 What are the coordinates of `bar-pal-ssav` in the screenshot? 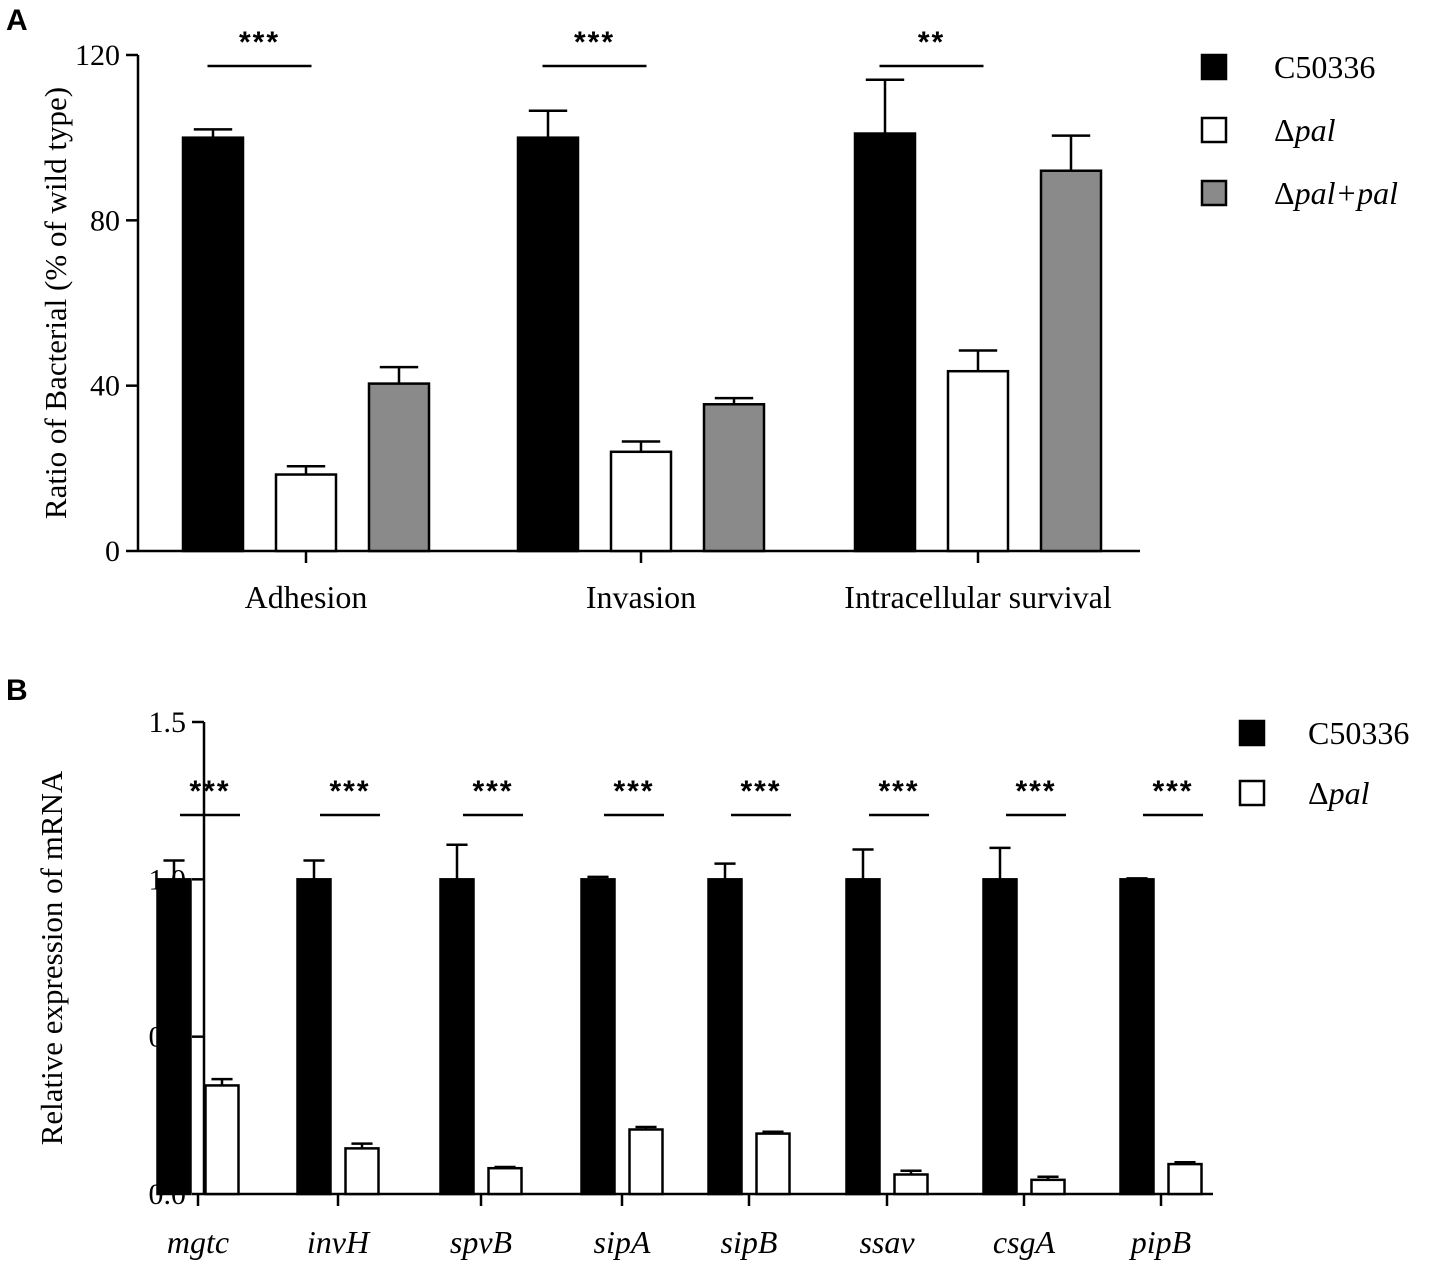 It's located at (911, 1184).